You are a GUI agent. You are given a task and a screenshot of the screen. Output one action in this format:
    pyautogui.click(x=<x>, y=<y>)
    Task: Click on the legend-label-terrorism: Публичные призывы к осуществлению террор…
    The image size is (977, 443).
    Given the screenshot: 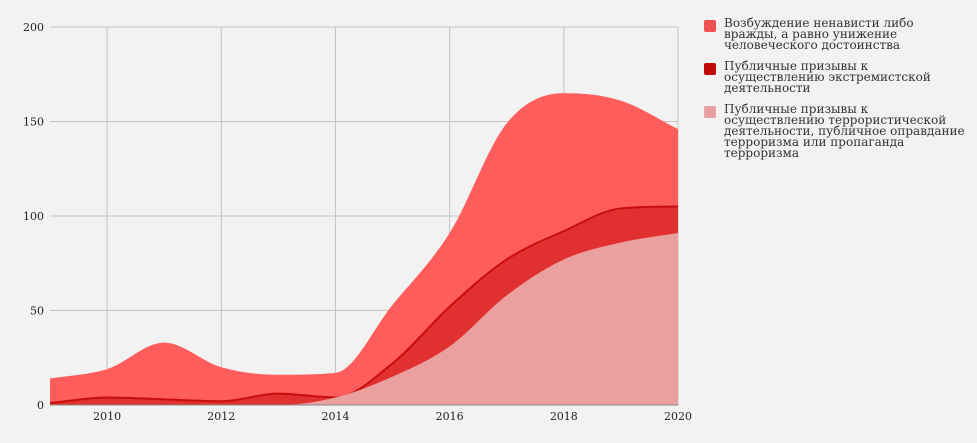 What is the action you would take?
    pyautogui.click(x=844, y=131)
    